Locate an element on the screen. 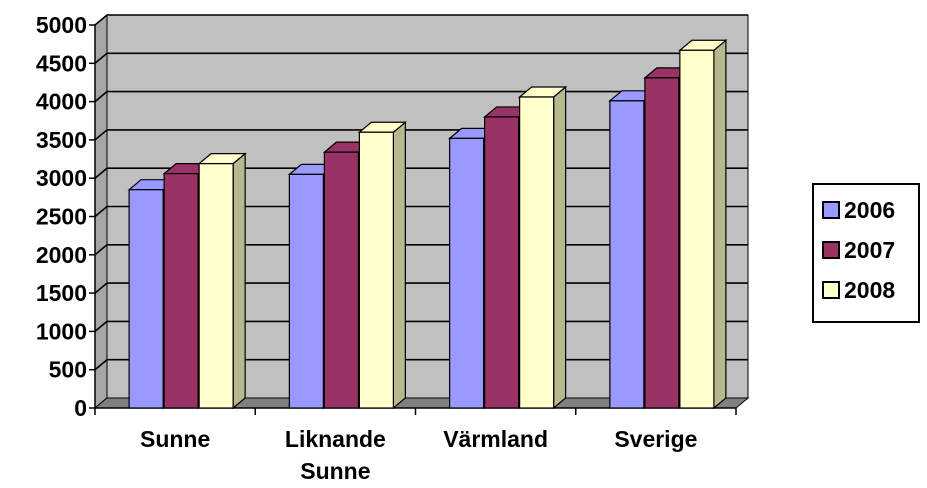  x-category-label-line: Värmland is located at coordinates (495, 439).